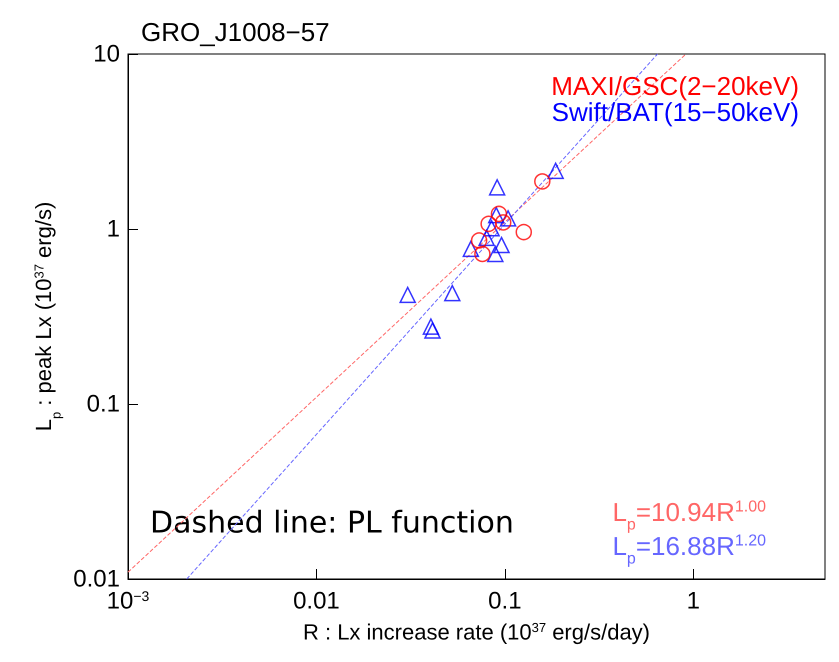 The height and width of the screenshot is (662, 839). What do you see at coordinates (113, 229) in the screenshot?
I see `y-tick-label: 1` at bounding box center [113, 229].